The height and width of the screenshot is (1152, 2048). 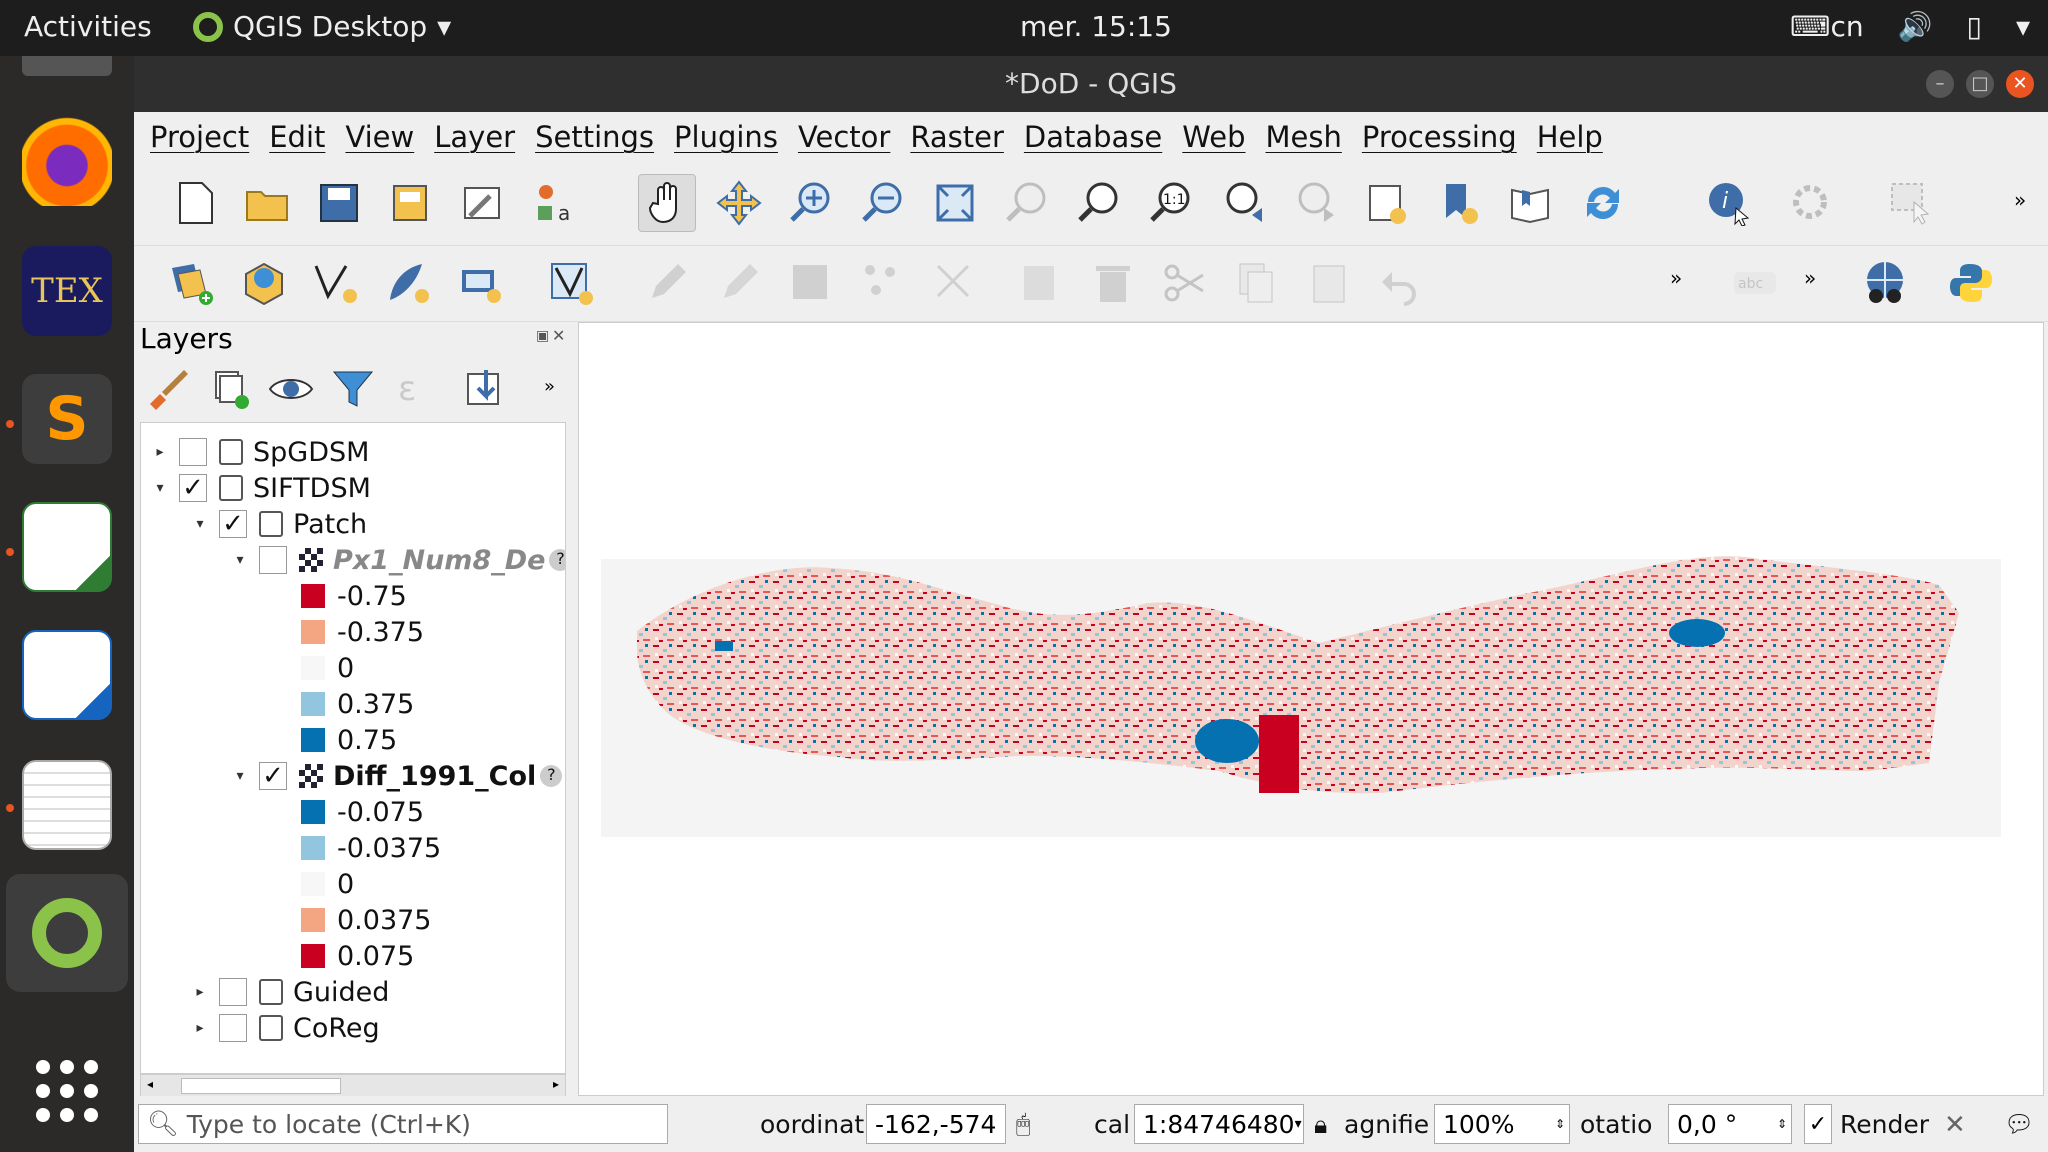 What do you see at coordinates (1459, 203) in the screenshot?
I see `show-bookmarks-button` at bounding box center [1459, 203].